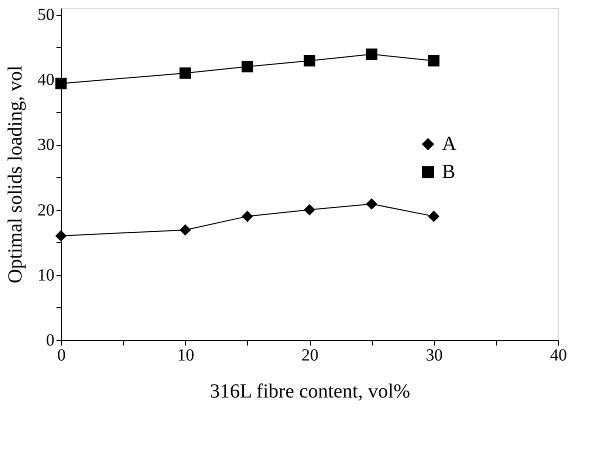 The height and width of the screenshot is (462, 612). Describe the element at coordinates (558, 355) in the screenshot. I see `x-tick-label: 40` at that location.